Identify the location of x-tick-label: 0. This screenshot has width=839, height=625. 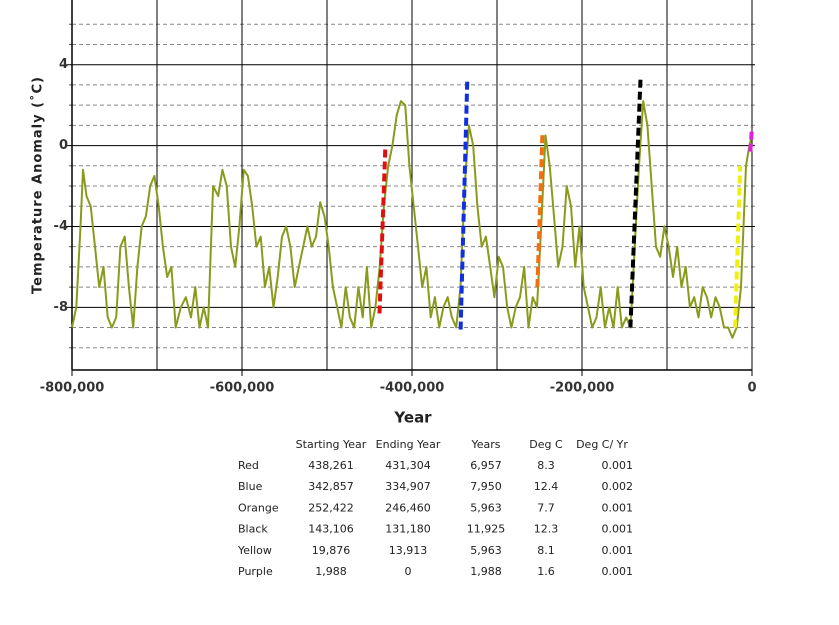
(751, 388).